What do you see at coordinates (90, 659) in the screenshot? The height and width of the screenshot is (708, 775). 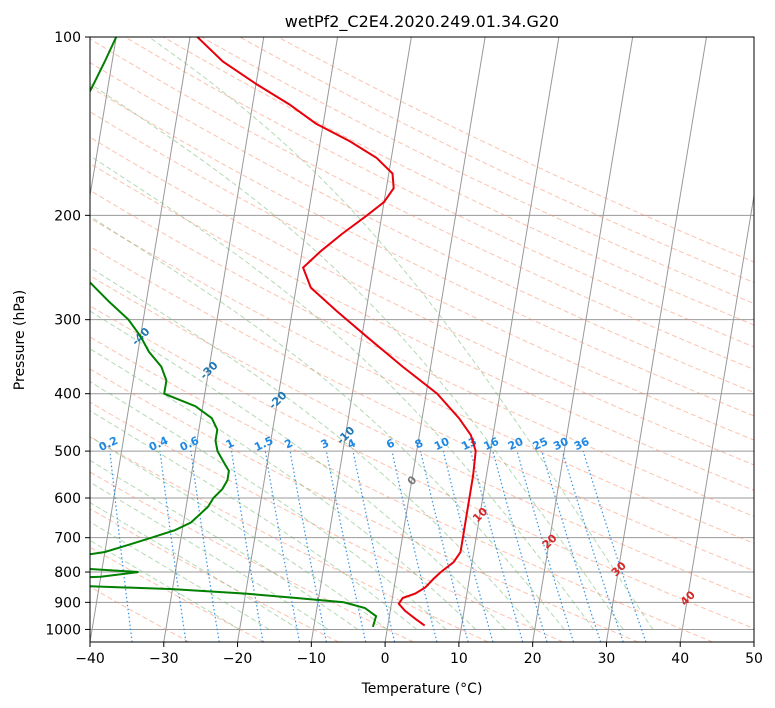 I see `x-tick-label: −40` at bounding box center [90, 659].